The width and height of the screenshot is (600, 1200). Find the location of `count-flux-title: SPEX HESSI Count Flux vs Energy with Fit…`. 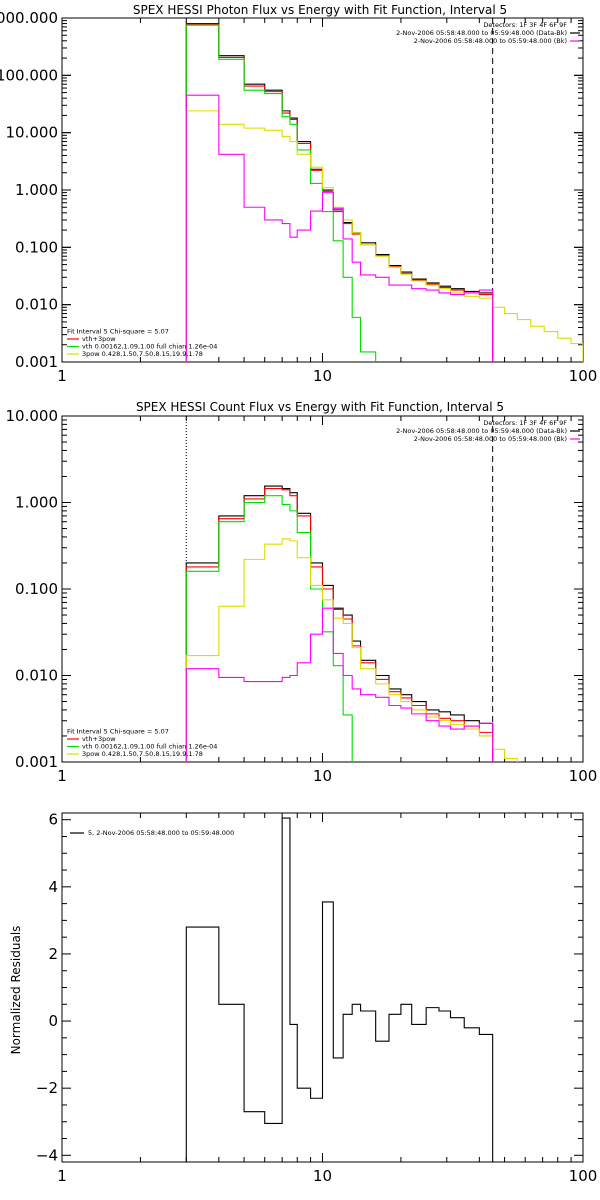

count-flux-title: SPEX HESSI Count Flux vs Energy with Fit… is located at coordinates (320, 407).